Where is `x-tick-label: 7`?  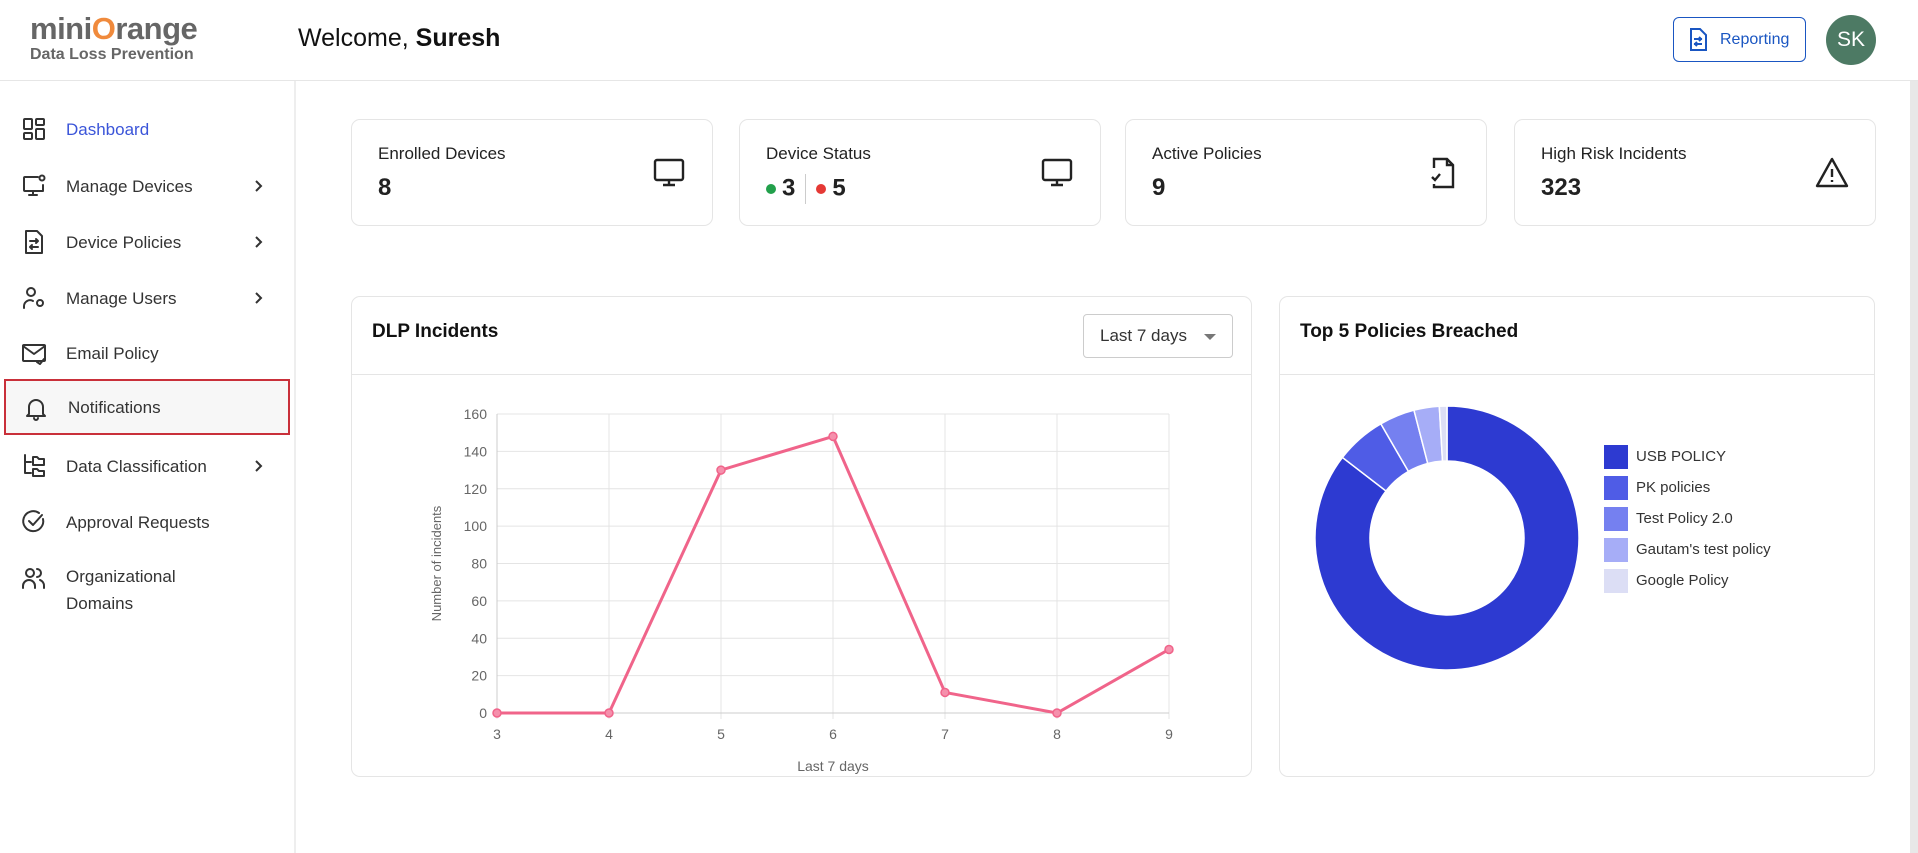 x-tick-label: 7 is located at coordinates (945, 734).